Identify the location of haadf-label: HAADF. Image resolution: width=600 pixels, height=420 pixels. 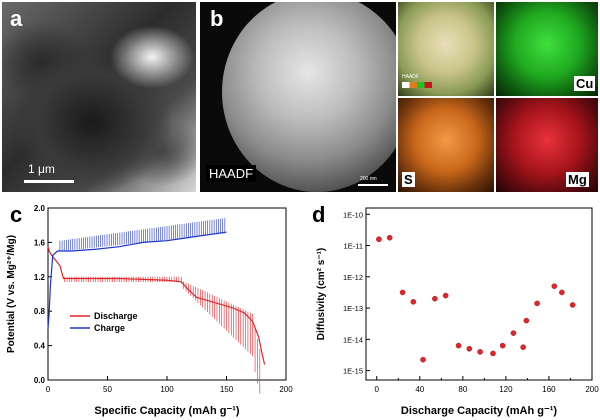
(231, 173).